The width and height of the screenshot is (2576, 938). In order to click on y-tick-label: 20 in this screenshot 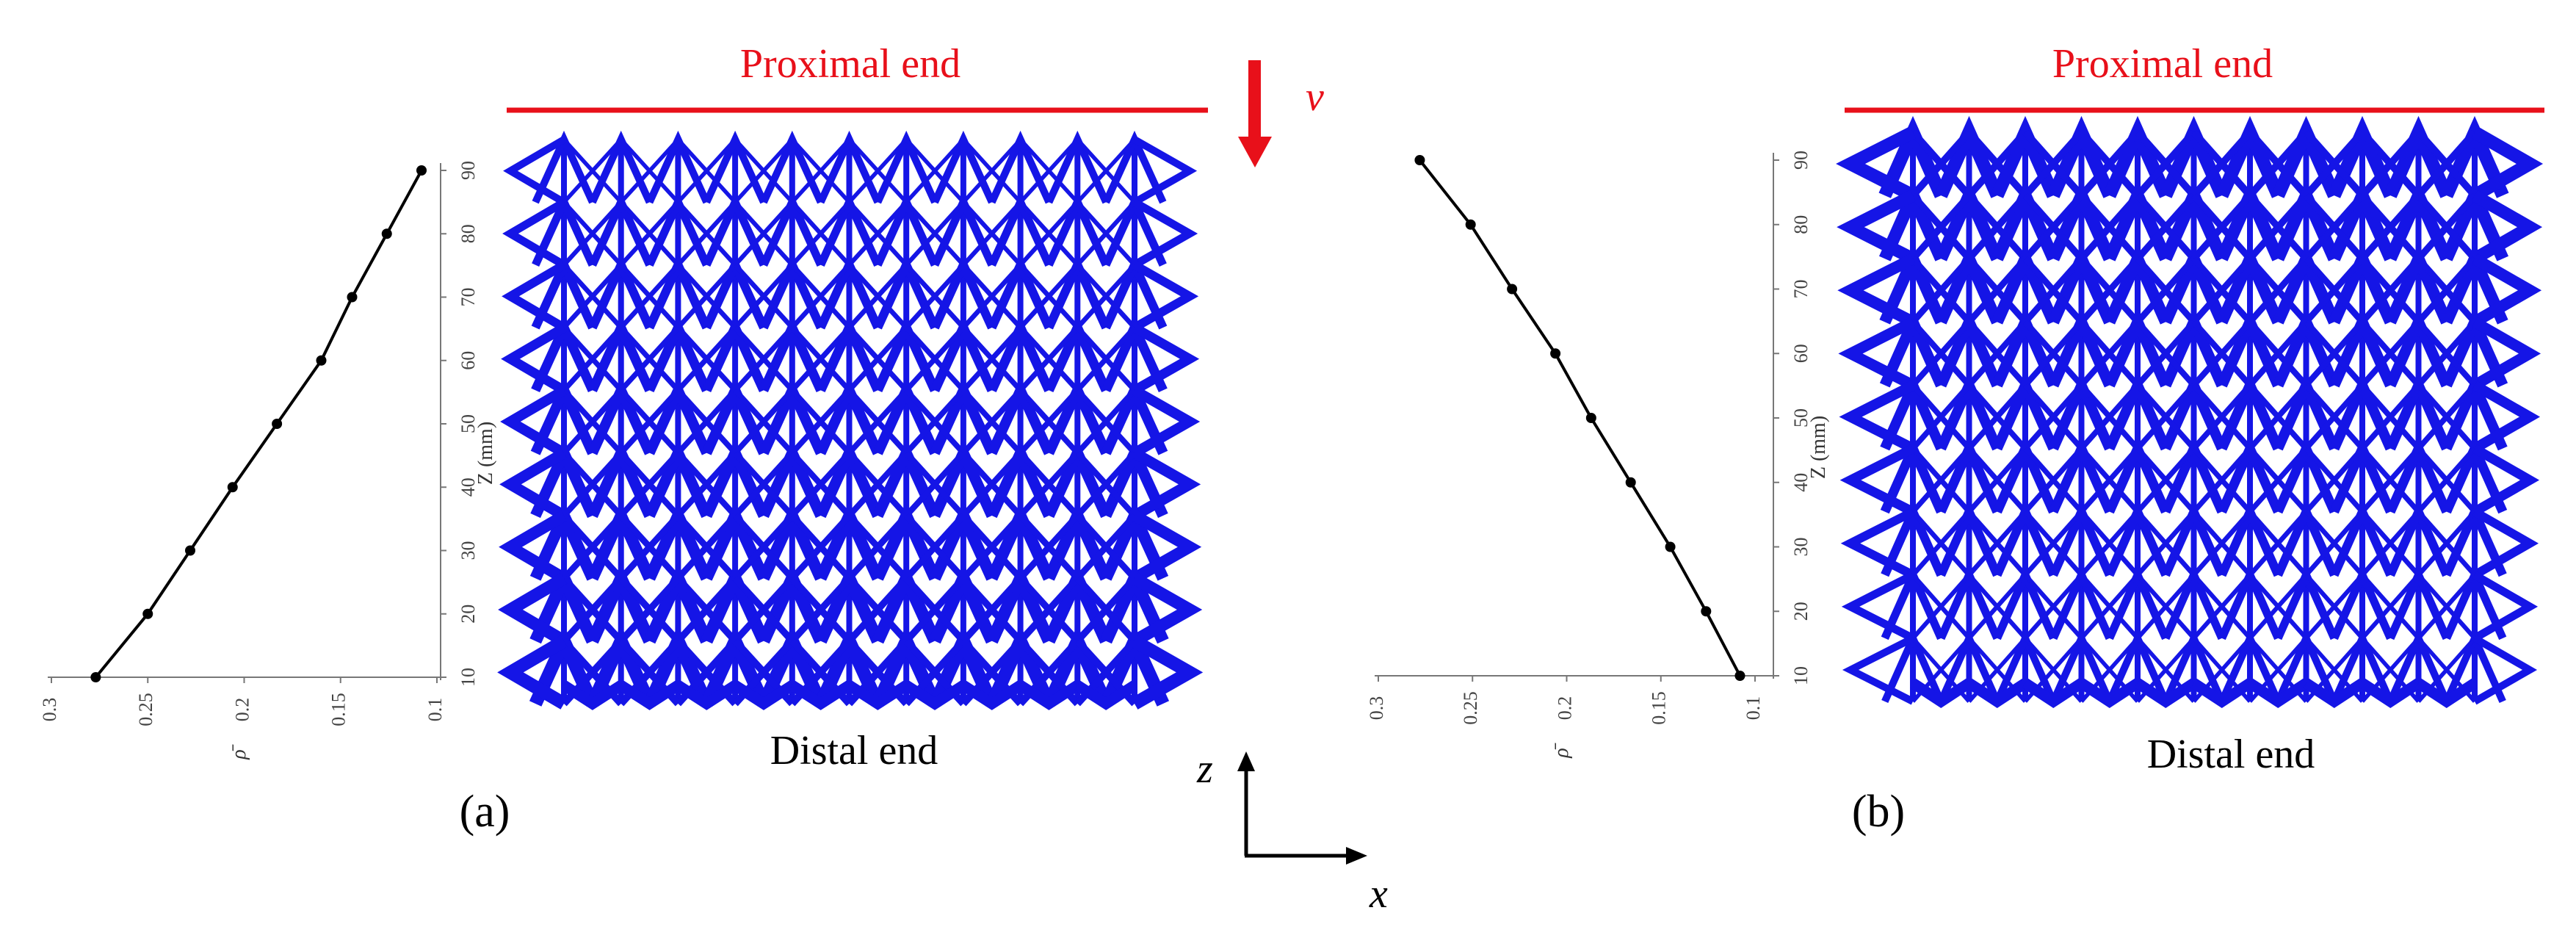, I will do `click(1801, 611)`.